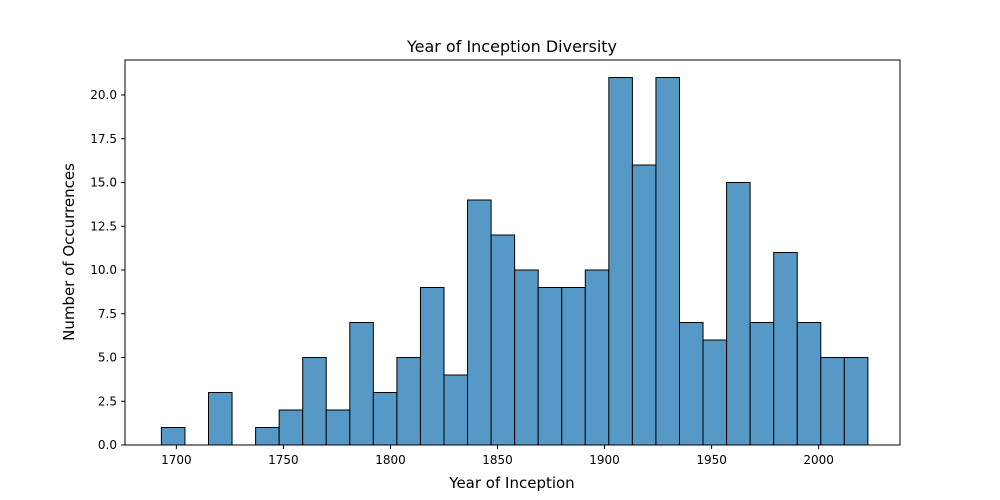 This screenshot has height=500, width=1000. Describe the element at coordinates (103, 95) in the screenshot. I see `y-tick-label: 20.0` at that location.